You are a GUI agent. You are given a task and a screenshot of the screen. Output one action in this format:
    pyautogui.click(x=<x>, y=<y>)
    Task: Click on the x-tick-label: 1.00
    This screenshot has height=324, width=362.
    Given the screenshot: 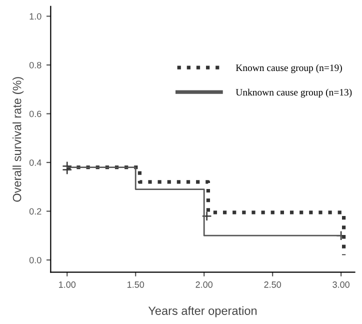 What is the action you would take?
    pyautogui.click(x=67, y=284)
    